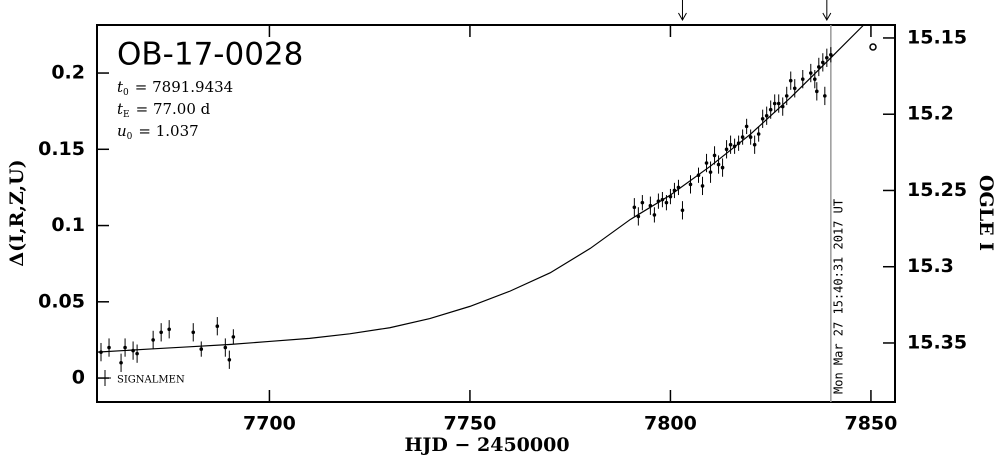 The image size is (999, 458). What do you see at coordinates (126, 115) in the screenshot?
I see `parameter-subscript: E` at bounding box center [126, 115].